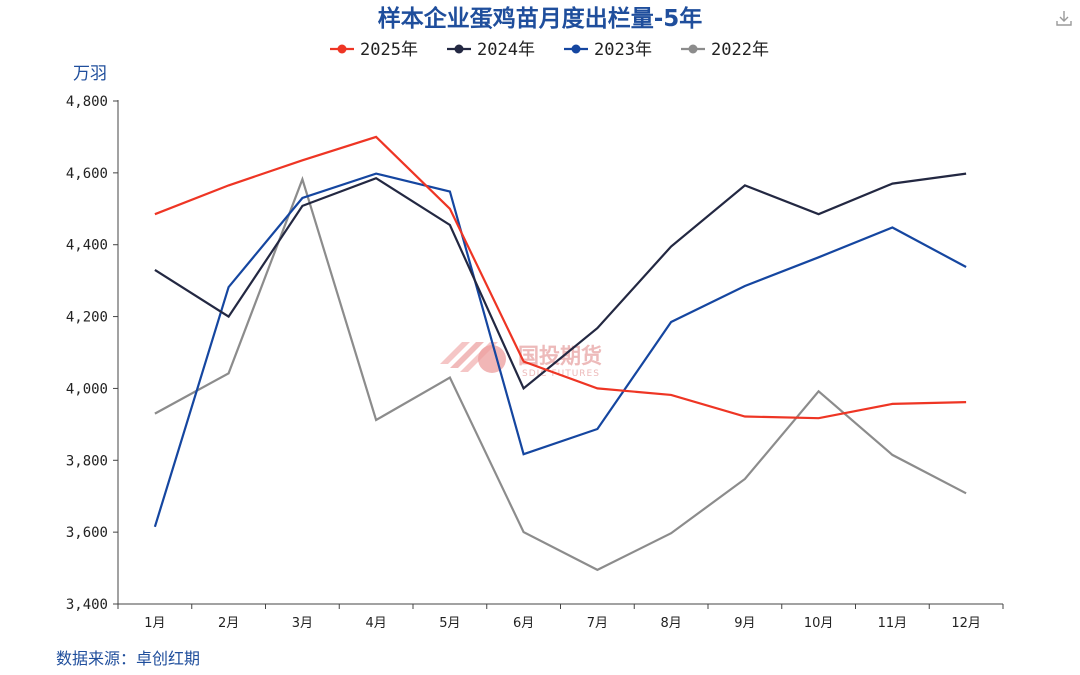 This screenshot has width=1080, height=675. What do you see at coordinates (228, 623) in the screenshot?
I see `x-tick-label: 2月` at bounding box center [228, 623].